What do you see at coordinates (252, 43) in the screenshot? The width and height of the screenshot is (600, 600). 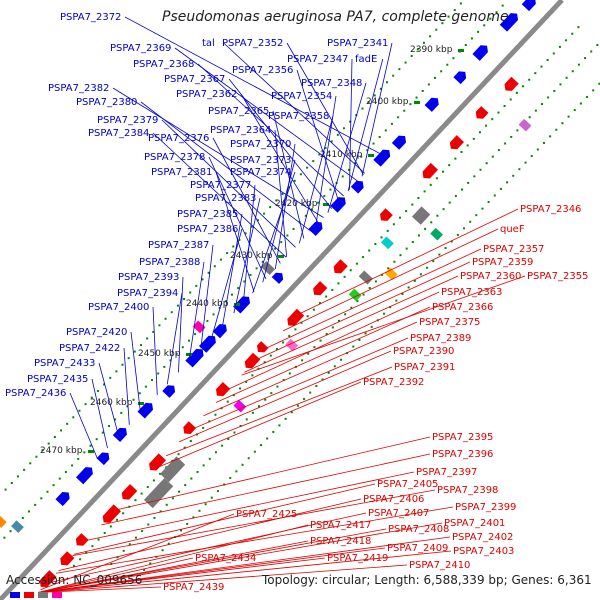 I see `forward-gene-label: PSPA7_2352` at bounding box center [252, 43].